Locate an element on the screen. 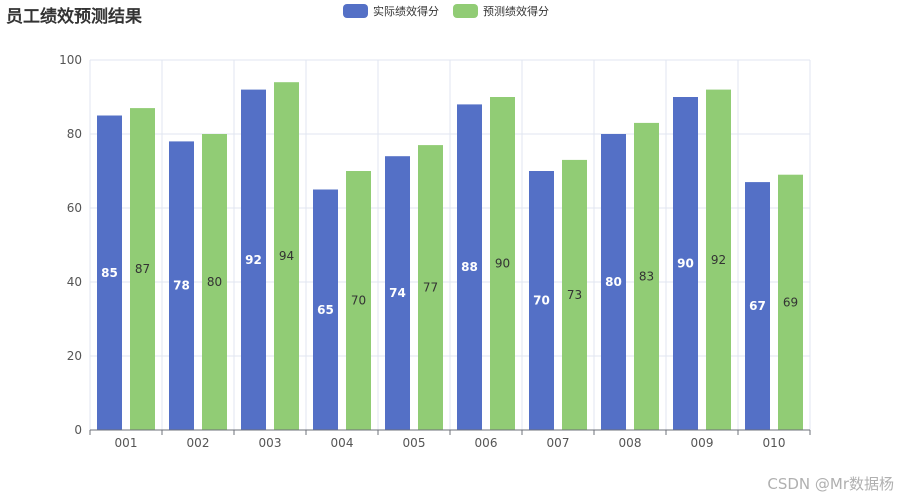 The image size is (900, 500). chart-title: 员工绩效预测结果 is located at coordinates (74, 17).